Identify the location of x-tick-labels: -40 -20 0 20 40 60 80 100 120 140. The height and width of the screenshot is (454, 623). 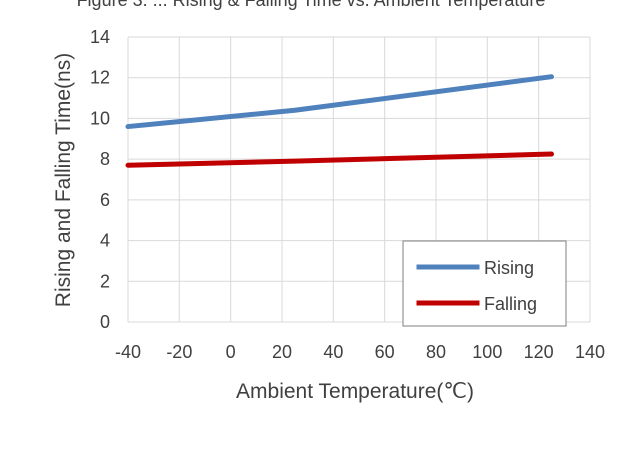
(360, 352).